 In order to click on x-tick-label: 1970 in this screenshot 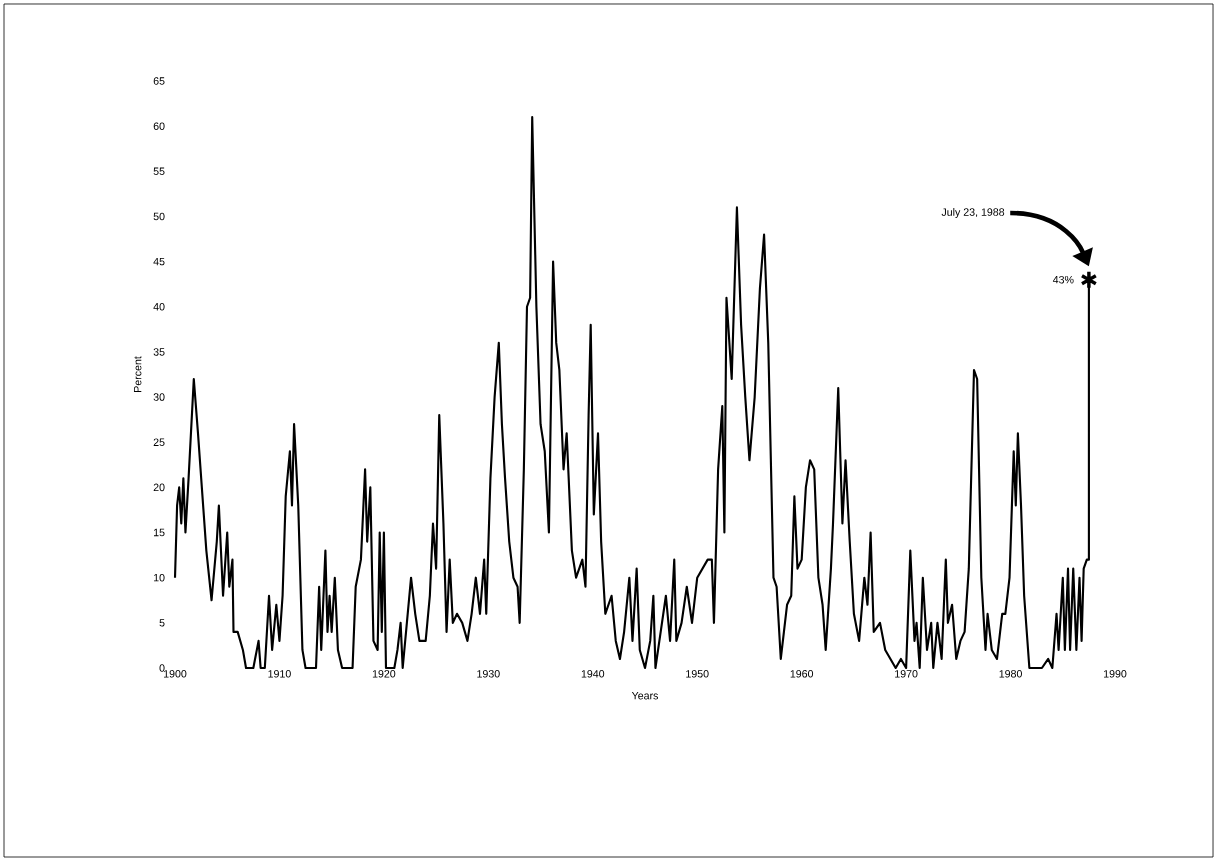, I will do `click(906, 674)`.